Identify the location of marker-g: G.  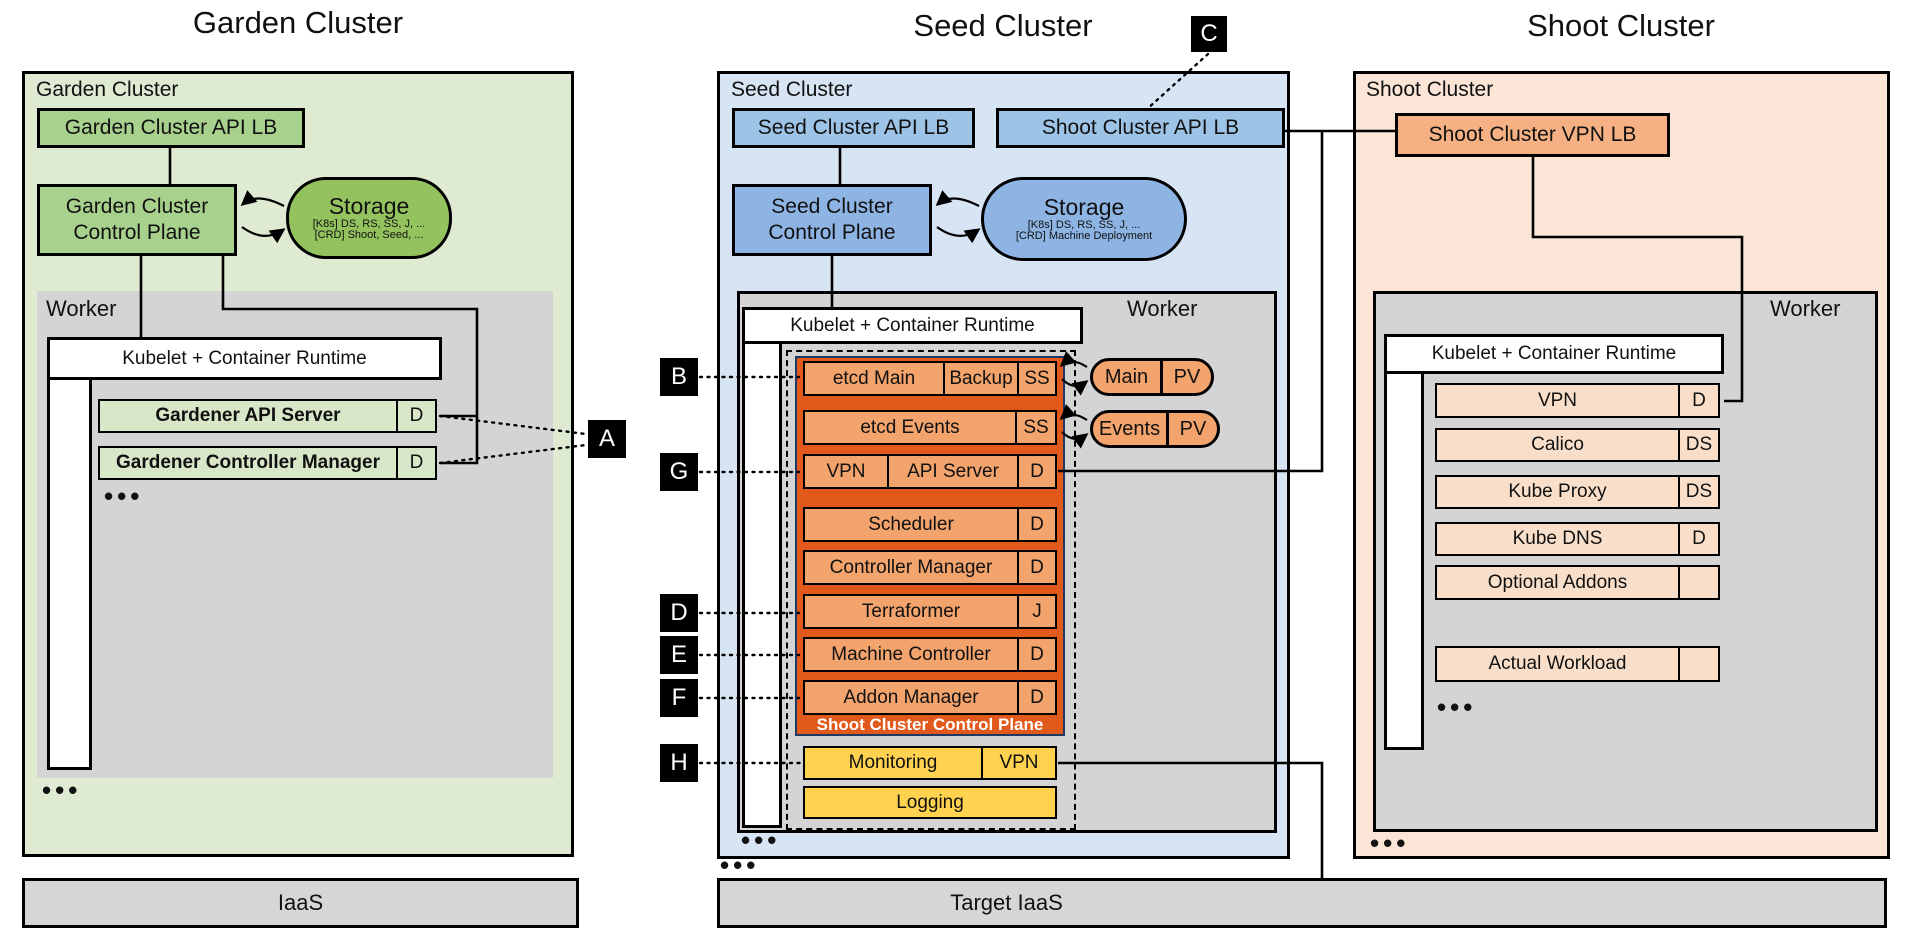
(679, 472).